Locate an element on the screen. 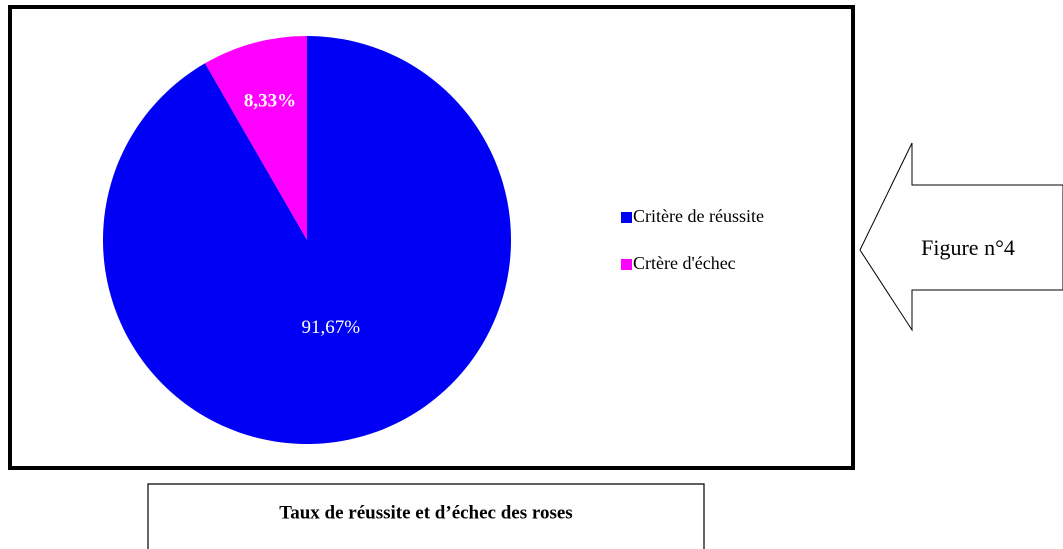 The height and width of the screenshot is (549, 1063). pie-slice is located at coordinates (256, 138).